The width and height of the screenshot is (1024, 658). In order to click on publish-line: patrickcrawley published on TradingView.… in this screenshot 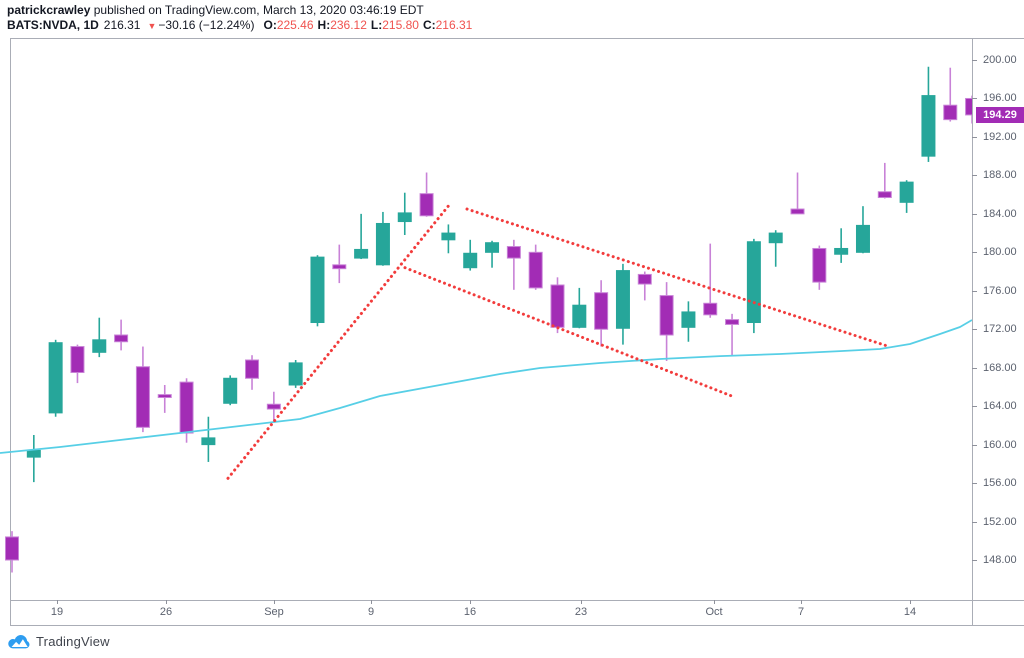, I will do `click(239, 10)`.